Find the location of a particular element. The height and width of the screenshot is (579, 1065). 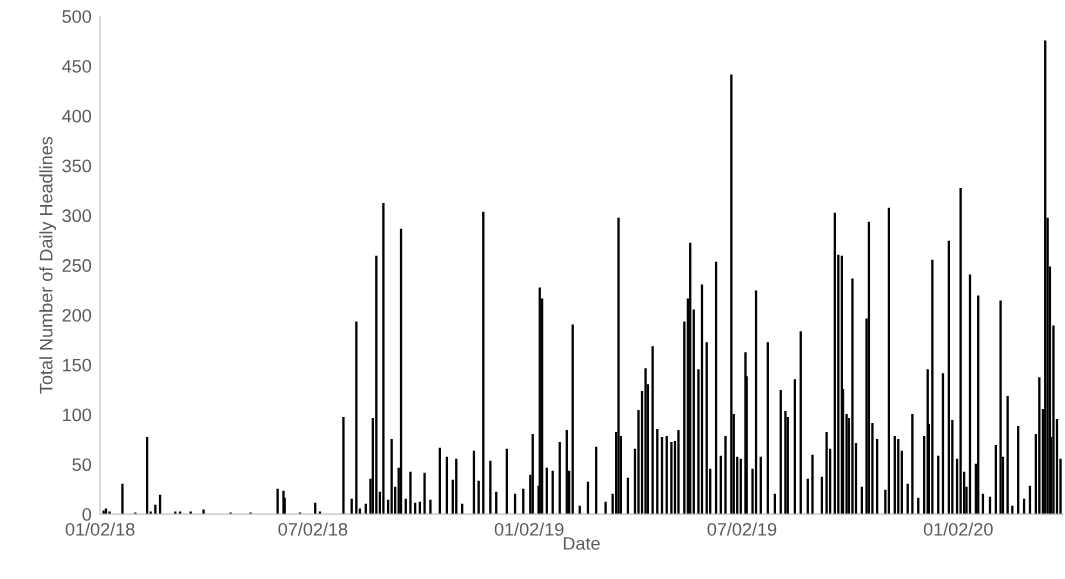

y-tick-label: 500 is located at coordinates (77, 16).